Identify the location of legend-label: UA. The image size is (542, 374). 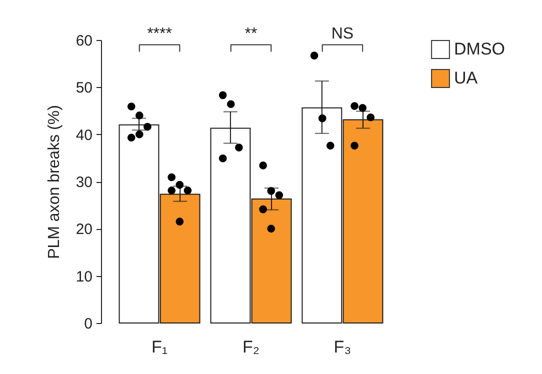
(466, 78).